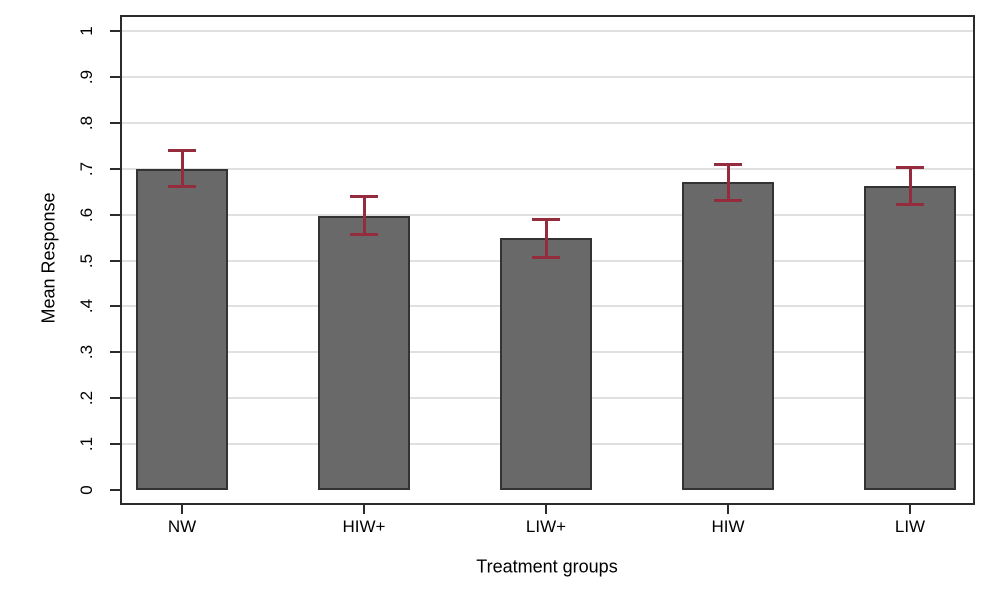 The image size is (987, 596). What do you see at coordinates (546, 364) in the screenshot?
I see `bar-LIW+` at bounding box center [546, 364].